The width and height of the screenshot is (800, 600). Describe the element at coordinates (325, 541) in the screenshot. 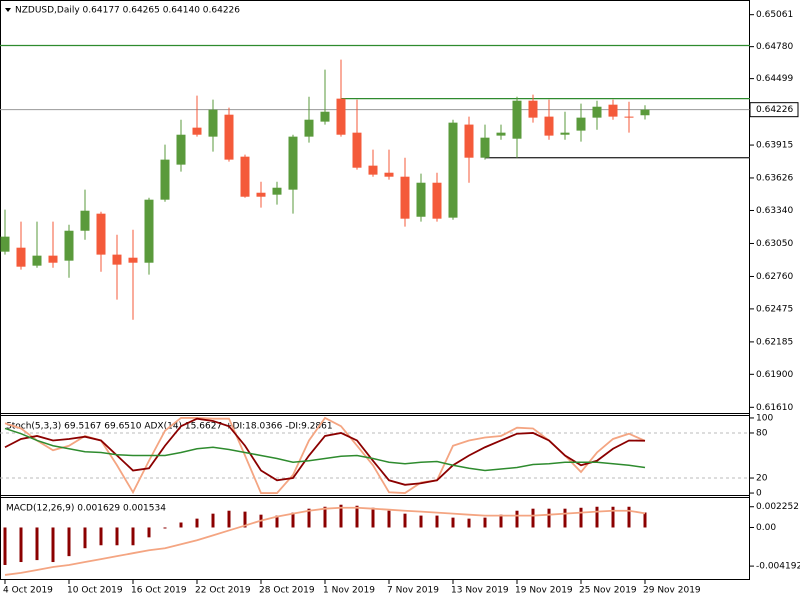

I see `signal-line` at that location.